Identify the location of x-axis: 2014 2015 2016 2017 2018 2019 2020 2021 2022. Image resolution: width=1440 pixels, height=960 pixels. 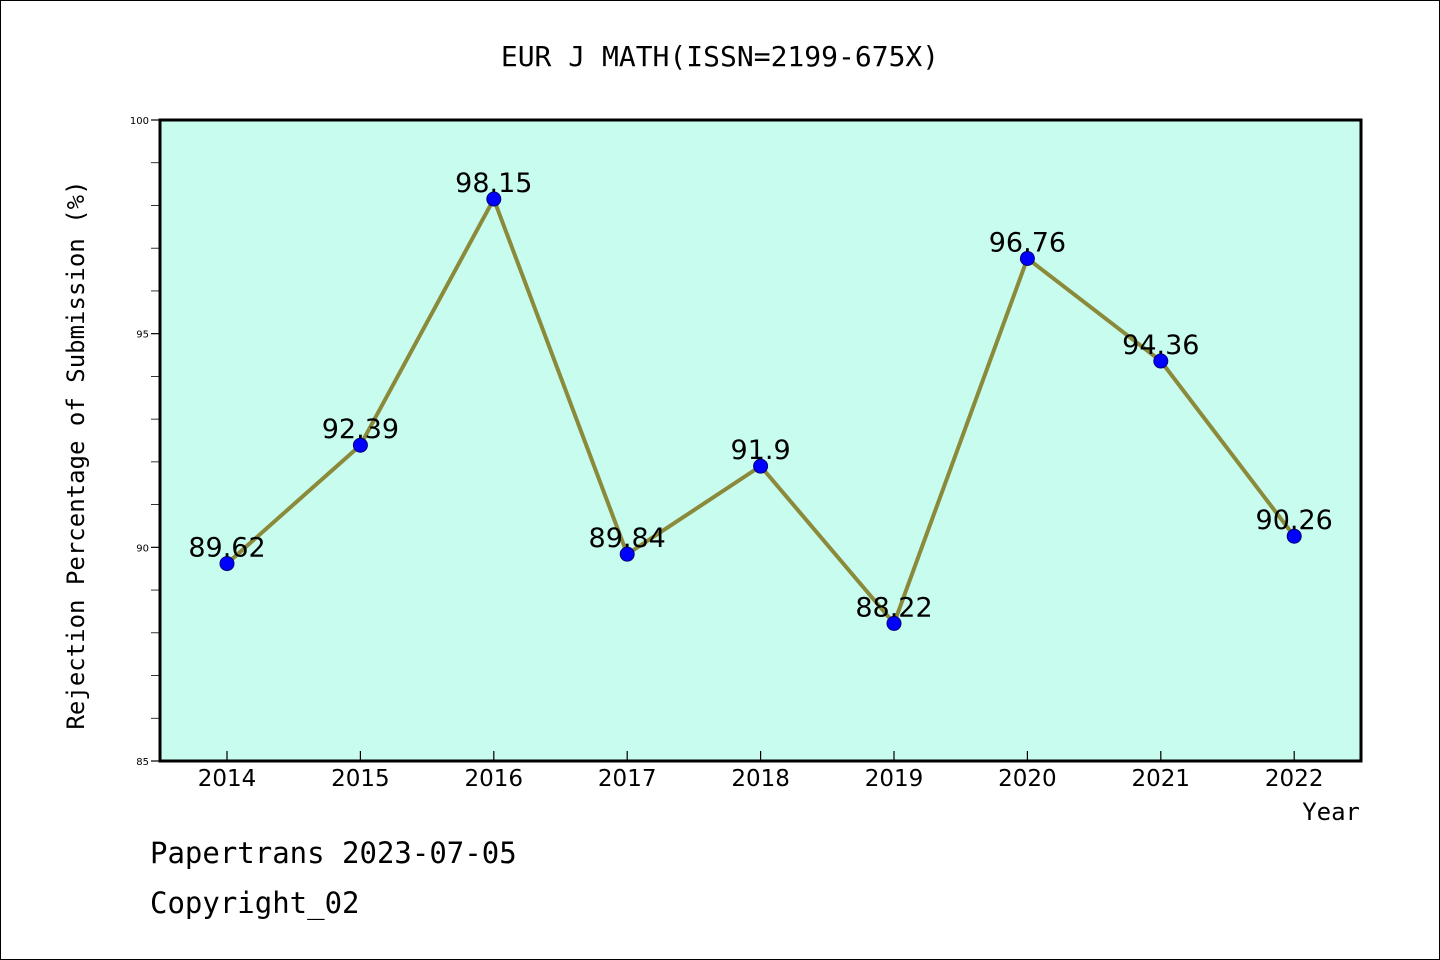
(761, 771).